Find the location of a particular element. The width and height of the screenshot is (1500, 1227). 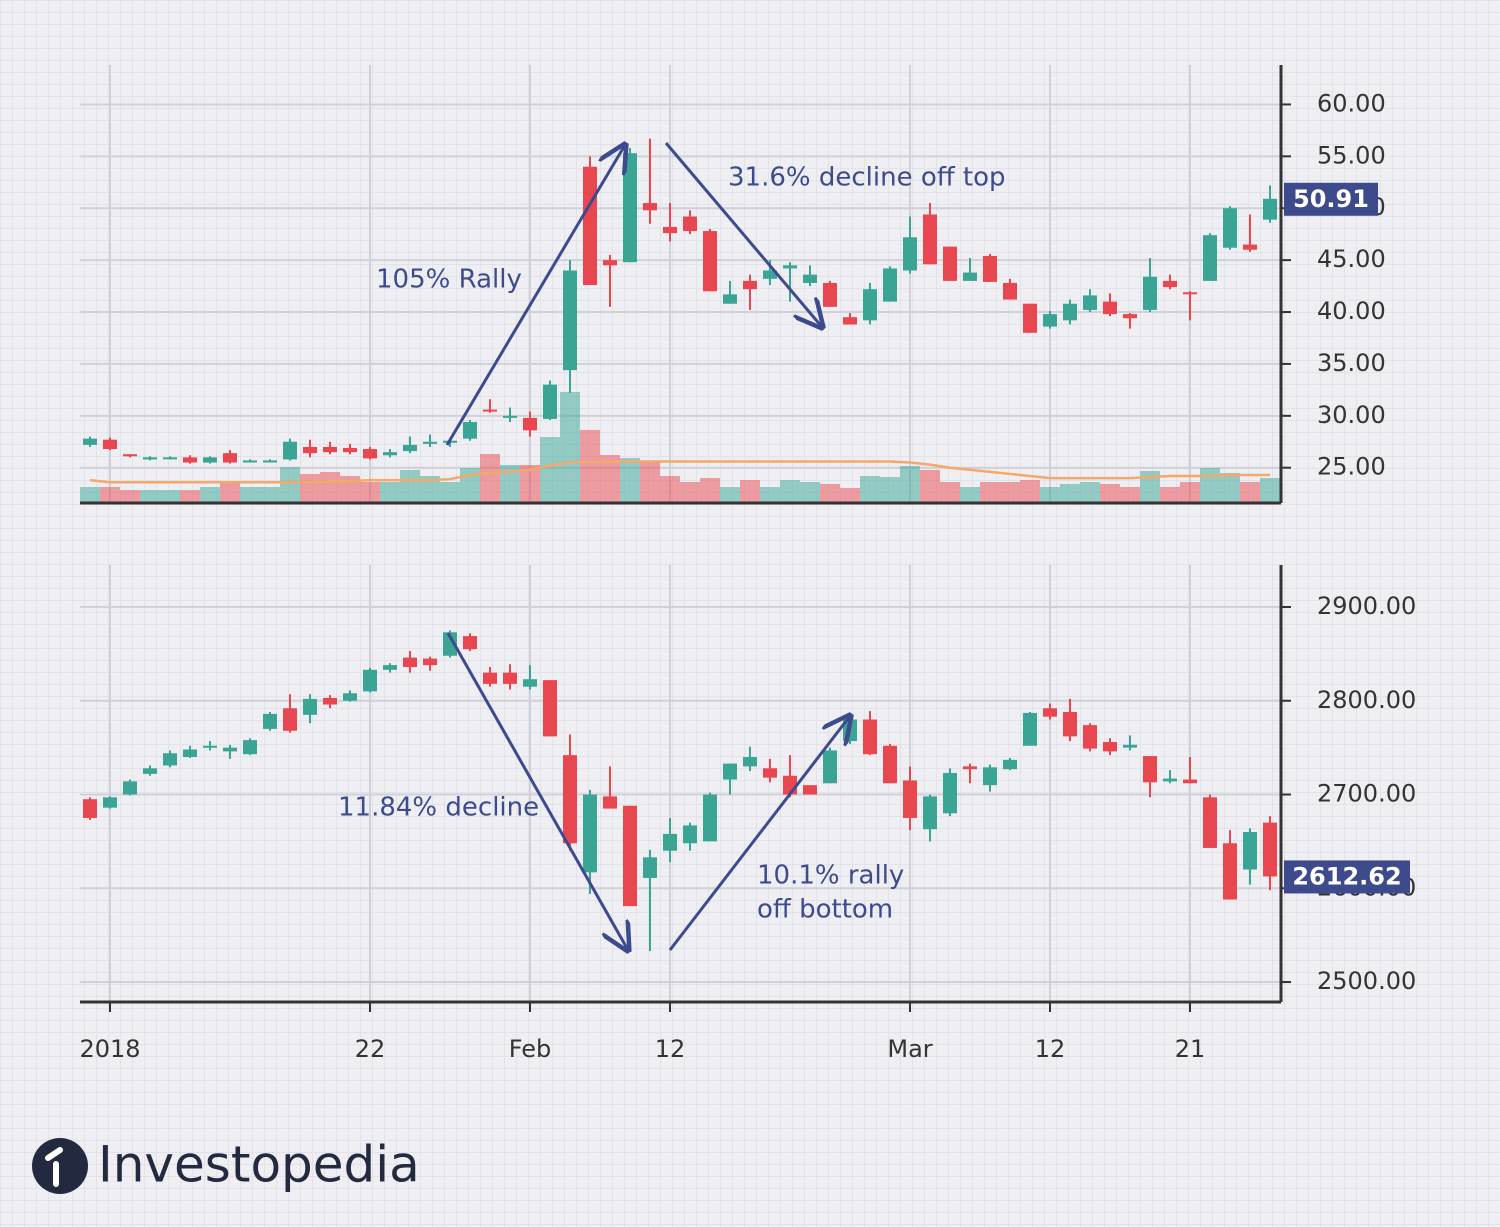

y-tick-label: 35.00 is located at coordinates (1351, 363).